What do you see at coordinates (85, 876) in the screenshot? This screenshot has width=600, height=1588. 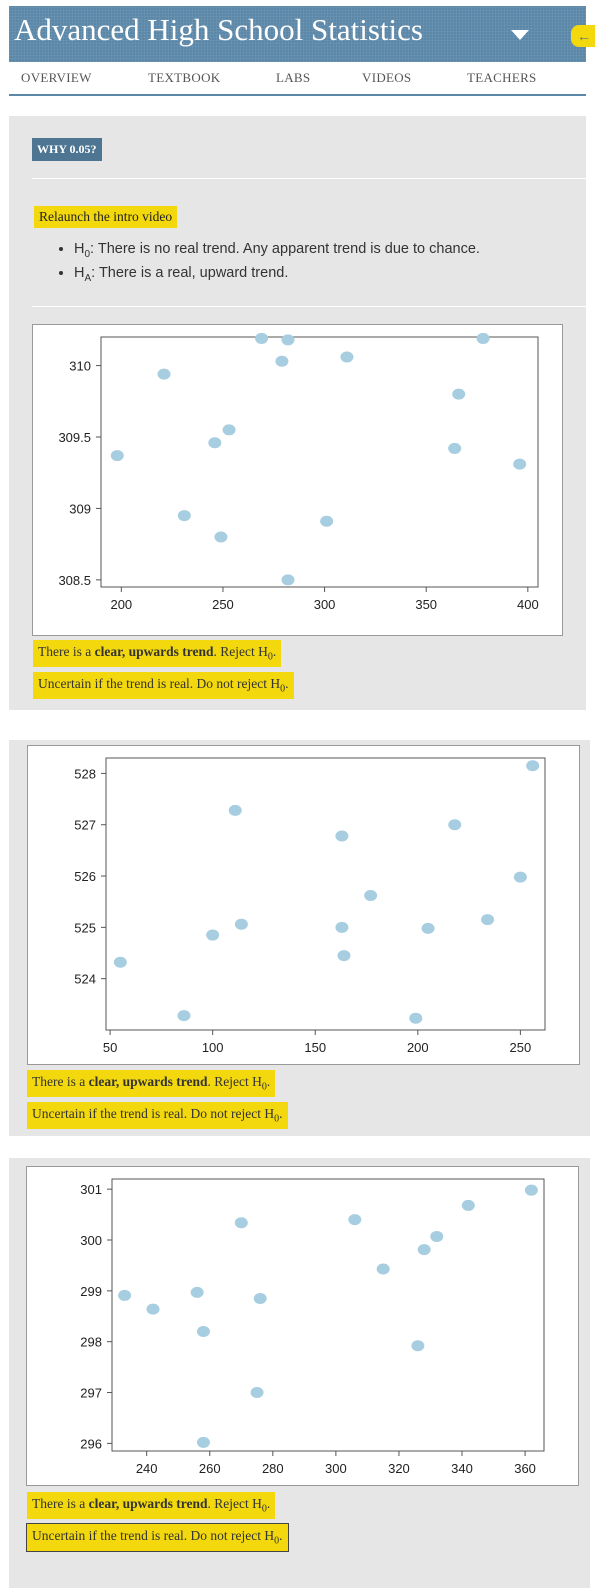 I see `y-tick-label: 526` at bounding box center [85, 876].